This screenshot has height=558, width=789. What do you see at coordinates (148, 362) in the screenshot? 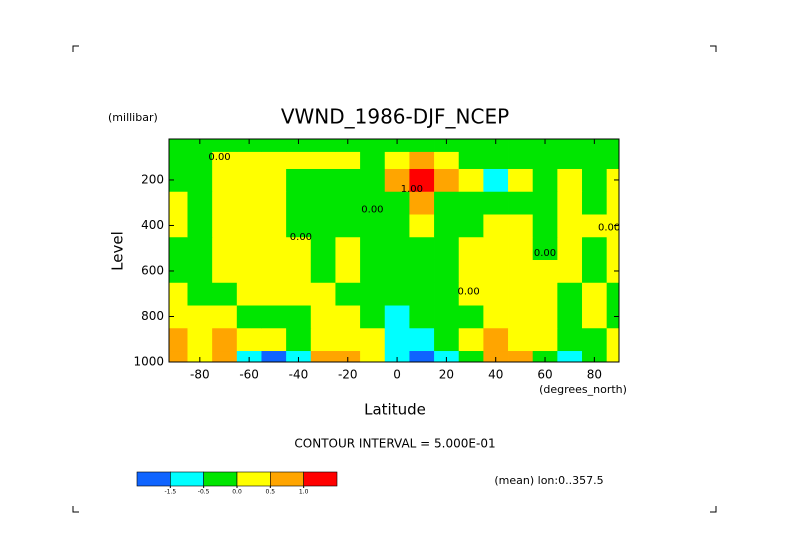
I see `y-tick-label: 1000` at bounding box center [148, 362].